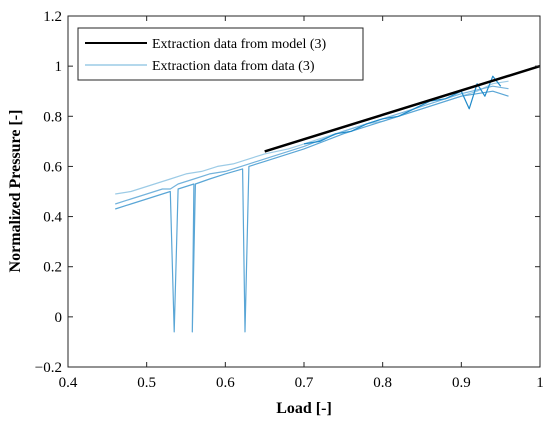 This screenshot has height=426, width=550. Describe the element at coordinates (382, 383) in the screenshot. I see `x-tick-label: 0.8` at that location.